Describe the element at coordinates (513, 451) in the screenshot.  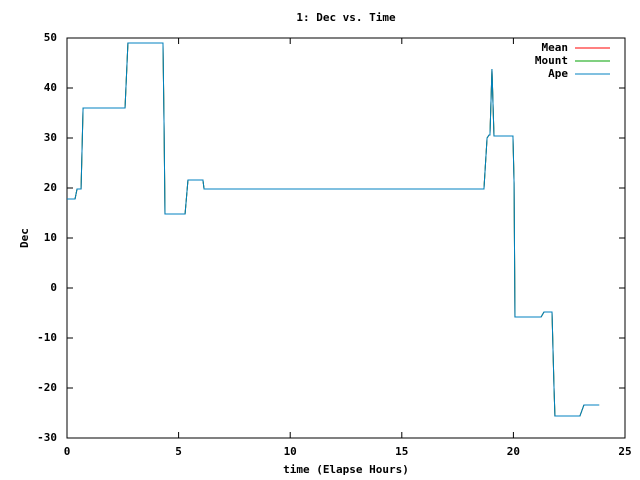
I see `x-tick-label: 20` at that location.